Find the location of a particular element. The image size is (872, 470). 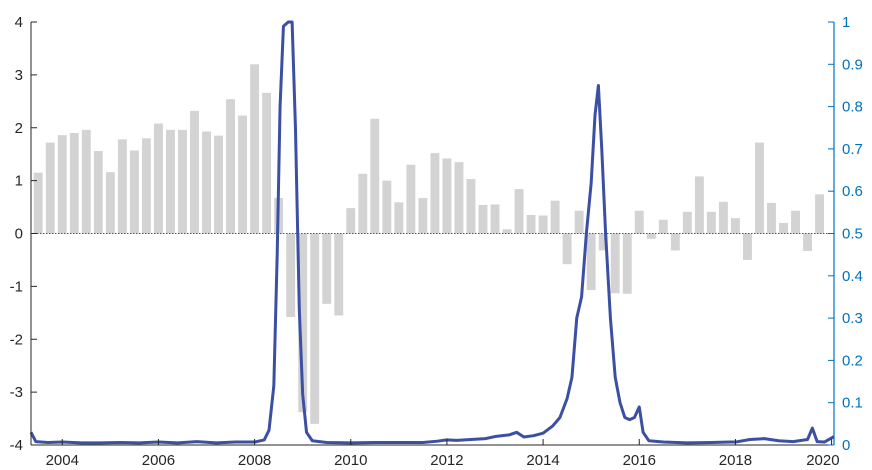

right-tick-label: 0.5 is located at coordinates (852, 234).